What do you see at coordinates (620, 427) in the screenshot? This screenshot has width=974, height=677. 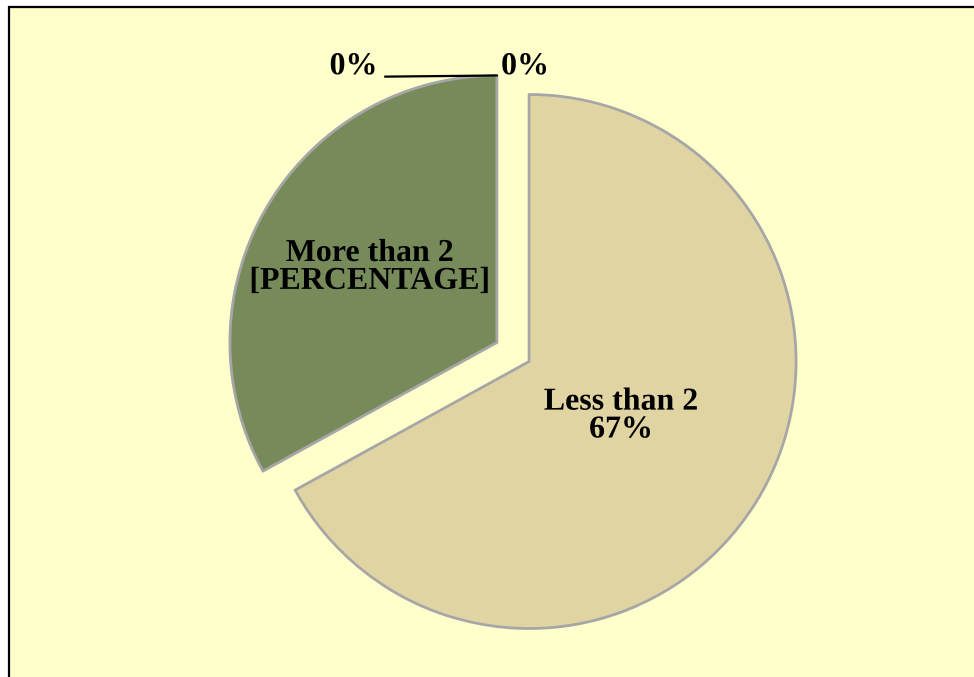 I see `data-label: 67%` at bounding box center [620, 427].